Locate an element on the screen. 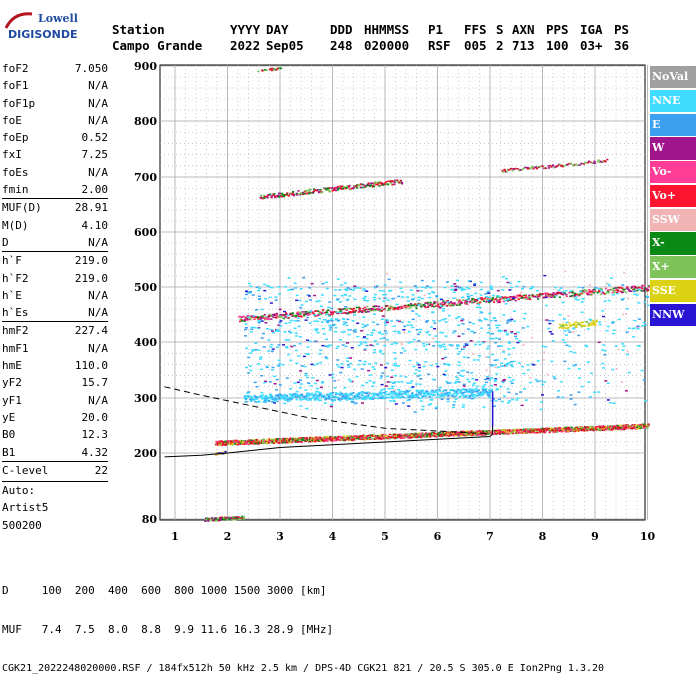 This screenshot has width=700, height=688. x-tick-label: 10 is located at coordinates (648, 536).